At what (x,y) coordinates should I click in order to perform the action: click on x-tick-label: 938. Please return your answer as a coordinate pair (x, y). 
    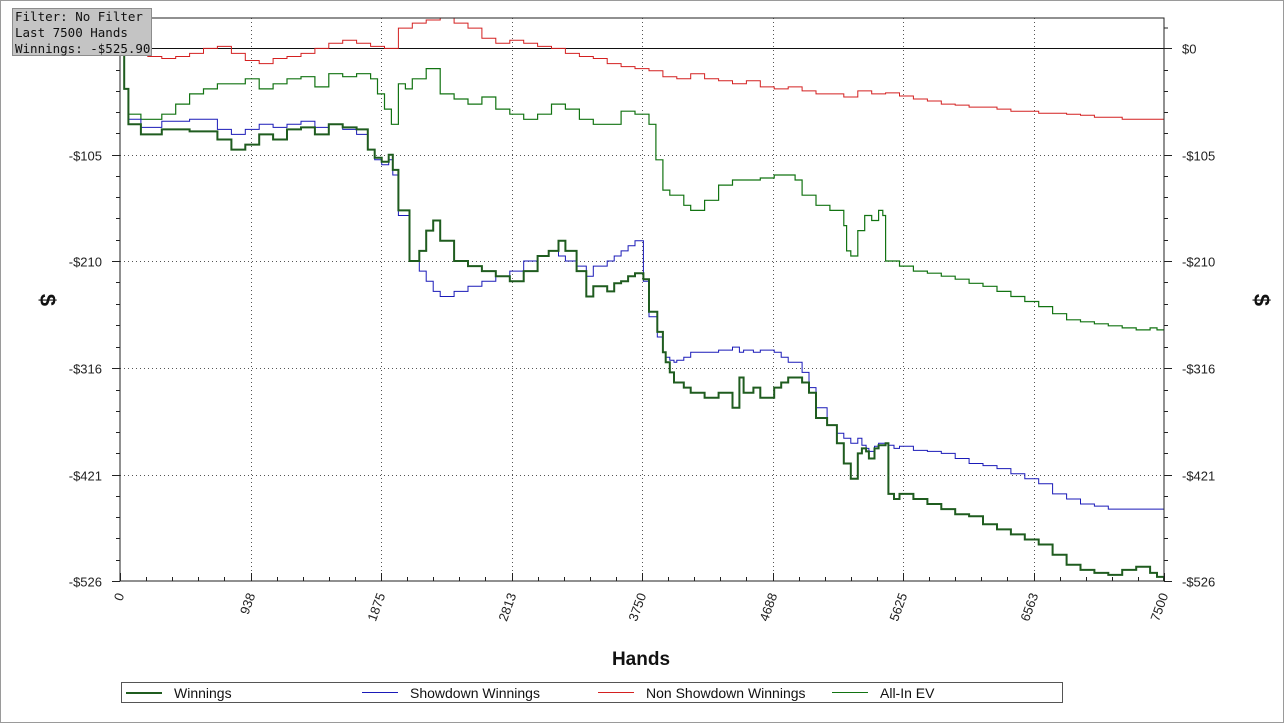
    Looking at the image, I should click on (248, 604).